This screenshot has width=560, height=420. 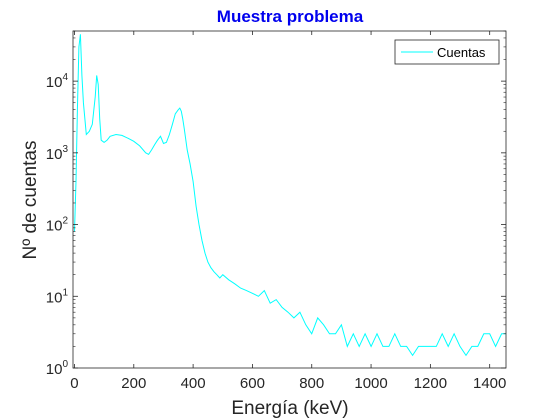 What do you see at coordinates (290, 16) in the screenshot?
I see `chart-title: Muestra problema` at bounding box center [290, 16].